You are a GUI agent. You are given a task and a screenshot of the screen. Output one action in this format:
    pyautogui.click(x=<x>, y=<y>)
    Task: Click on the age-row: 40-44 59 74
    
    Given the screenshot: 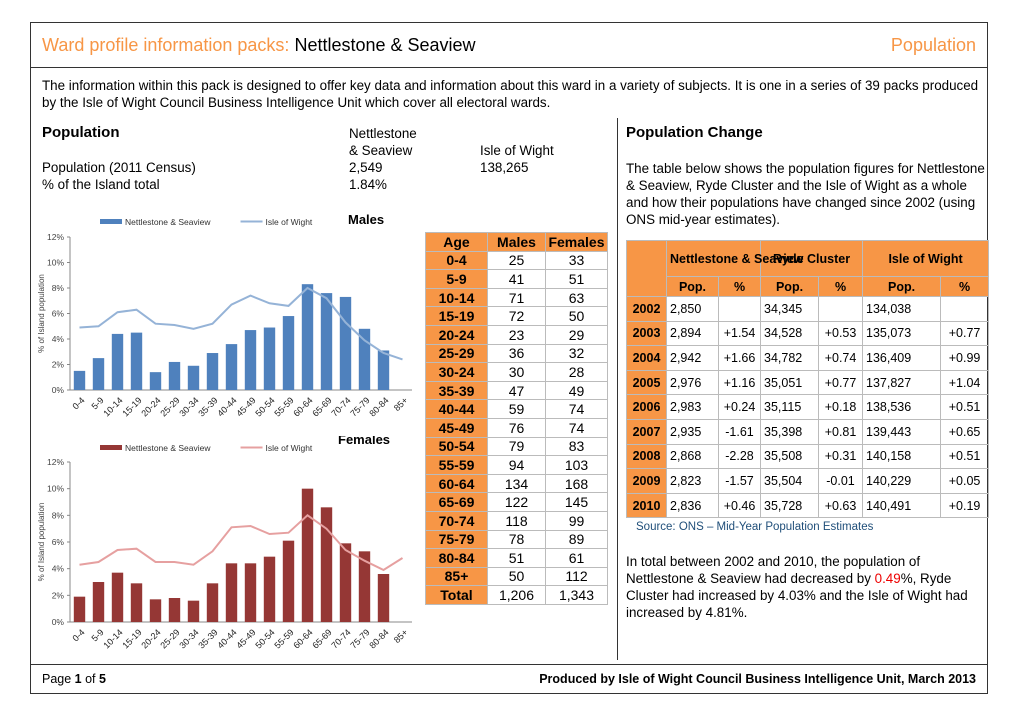 What is the action you would take?
    pyautogui.click(x=516, y=409)
    